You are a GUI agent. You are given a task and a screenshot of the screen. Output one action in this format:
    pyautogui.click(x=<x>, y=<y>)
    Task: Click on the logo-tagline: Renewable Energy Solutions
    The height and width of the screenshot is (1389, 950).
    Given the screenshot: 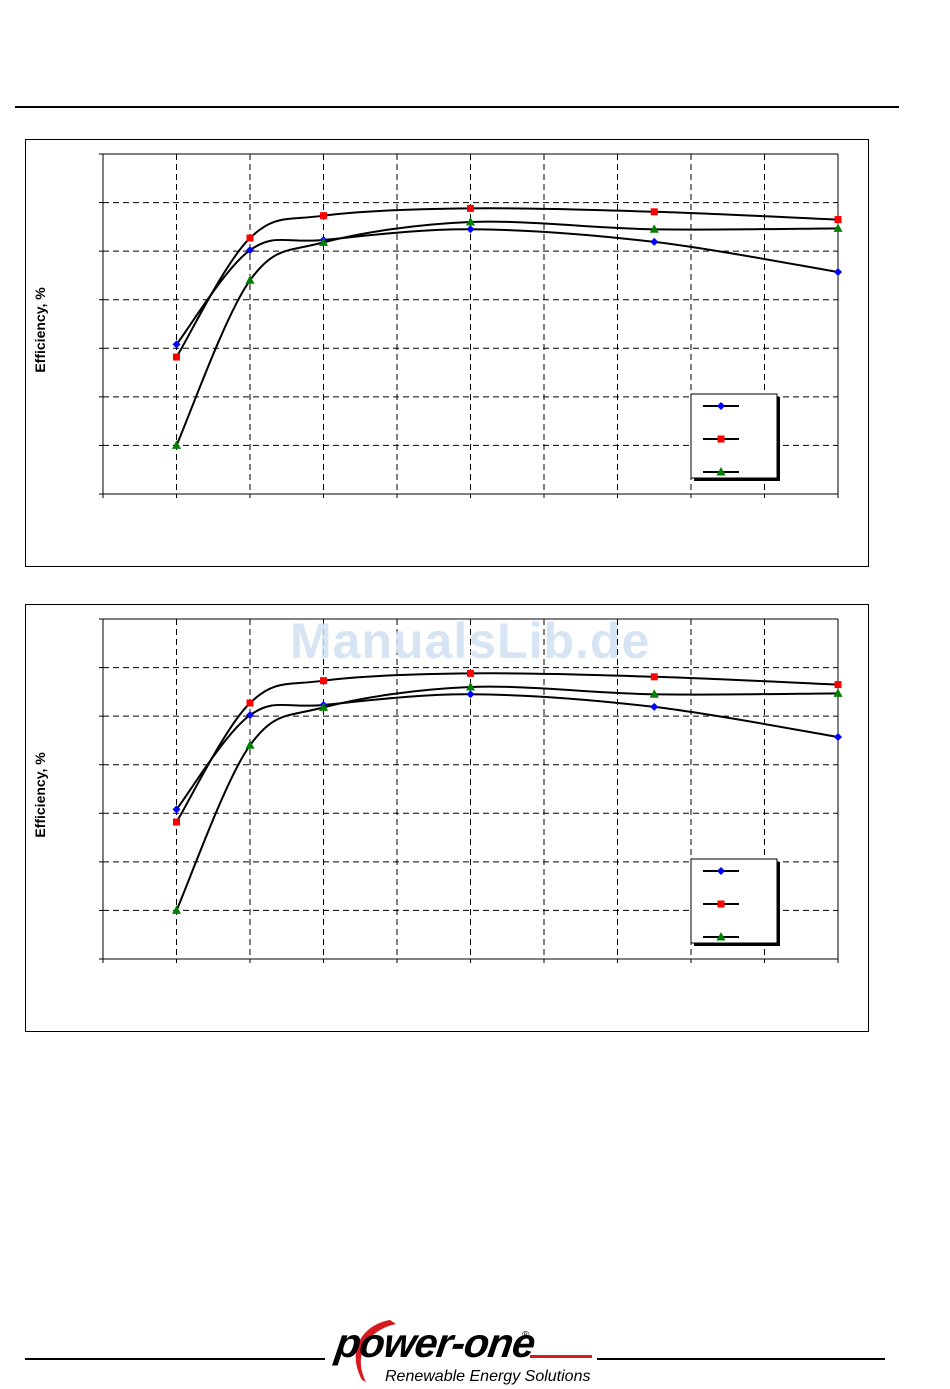 What is the action you would take?
    pyautogui.click(x=488, y=1376)
    